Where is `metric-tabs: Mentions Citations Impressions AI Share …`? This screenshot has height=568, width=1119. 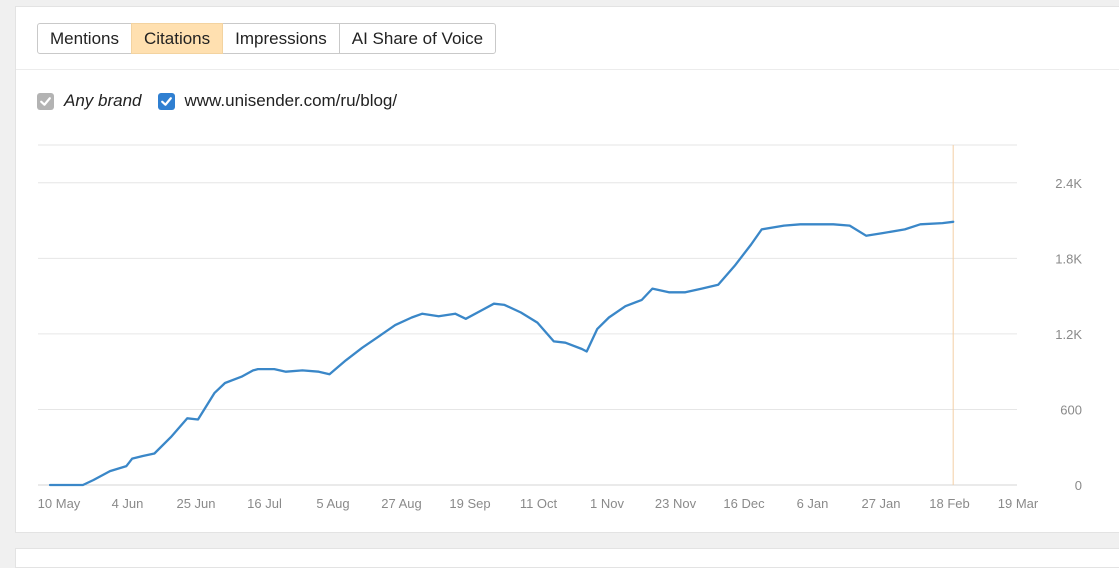
metric-tabs: Mentions Citations Impressions AI Share … is located at coordinates (267, 38).